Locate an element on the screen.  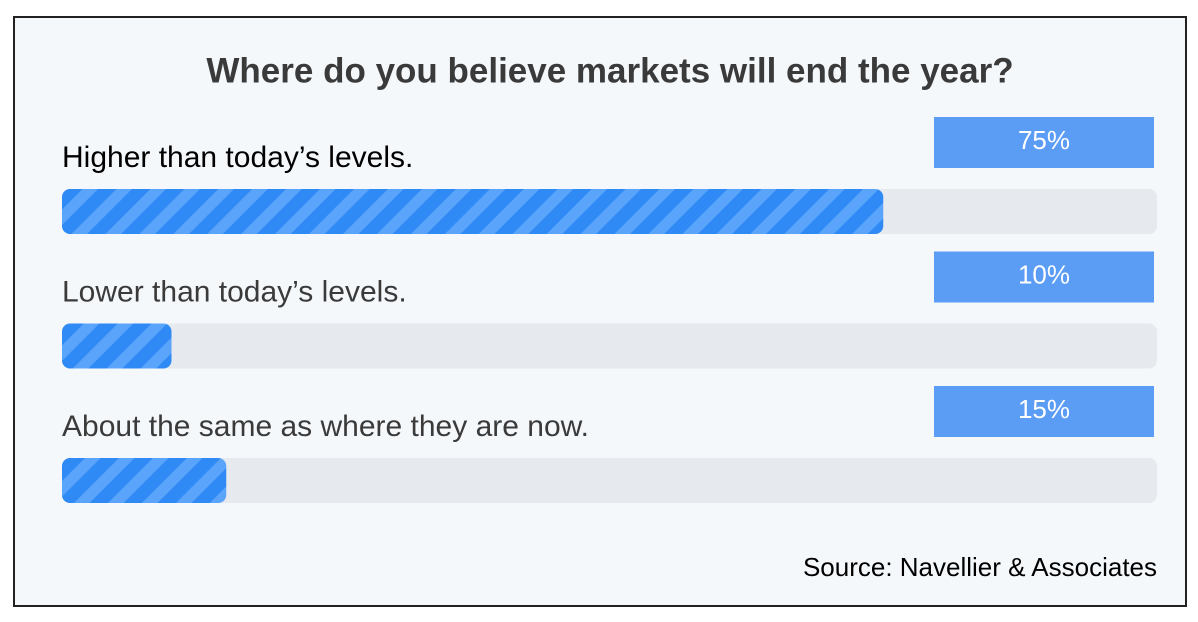
source: Source: Navellier & Associates is located at coordinates (980, 567).